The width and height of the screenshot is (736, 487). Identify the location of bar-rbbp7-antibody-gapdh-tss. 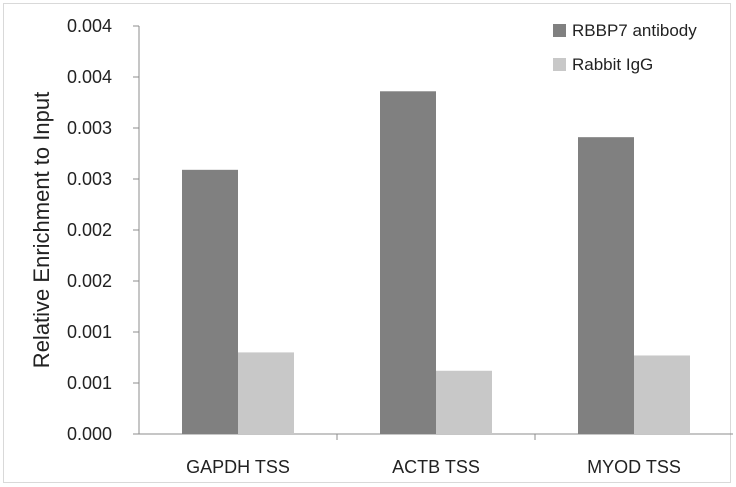
(210, 301).